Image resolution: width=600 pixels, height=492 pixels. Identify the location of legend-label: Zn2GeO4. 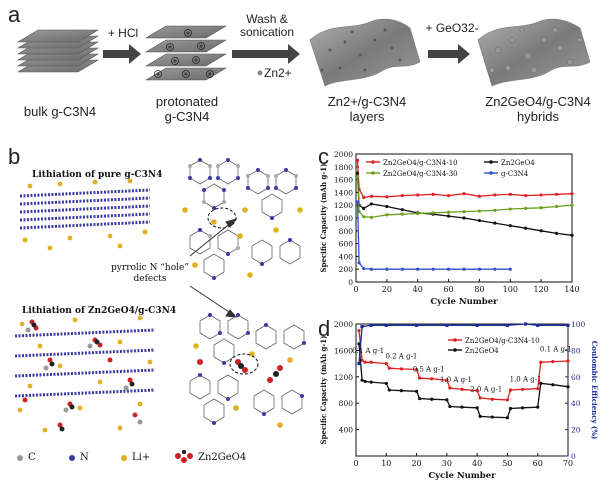
(482, 351).